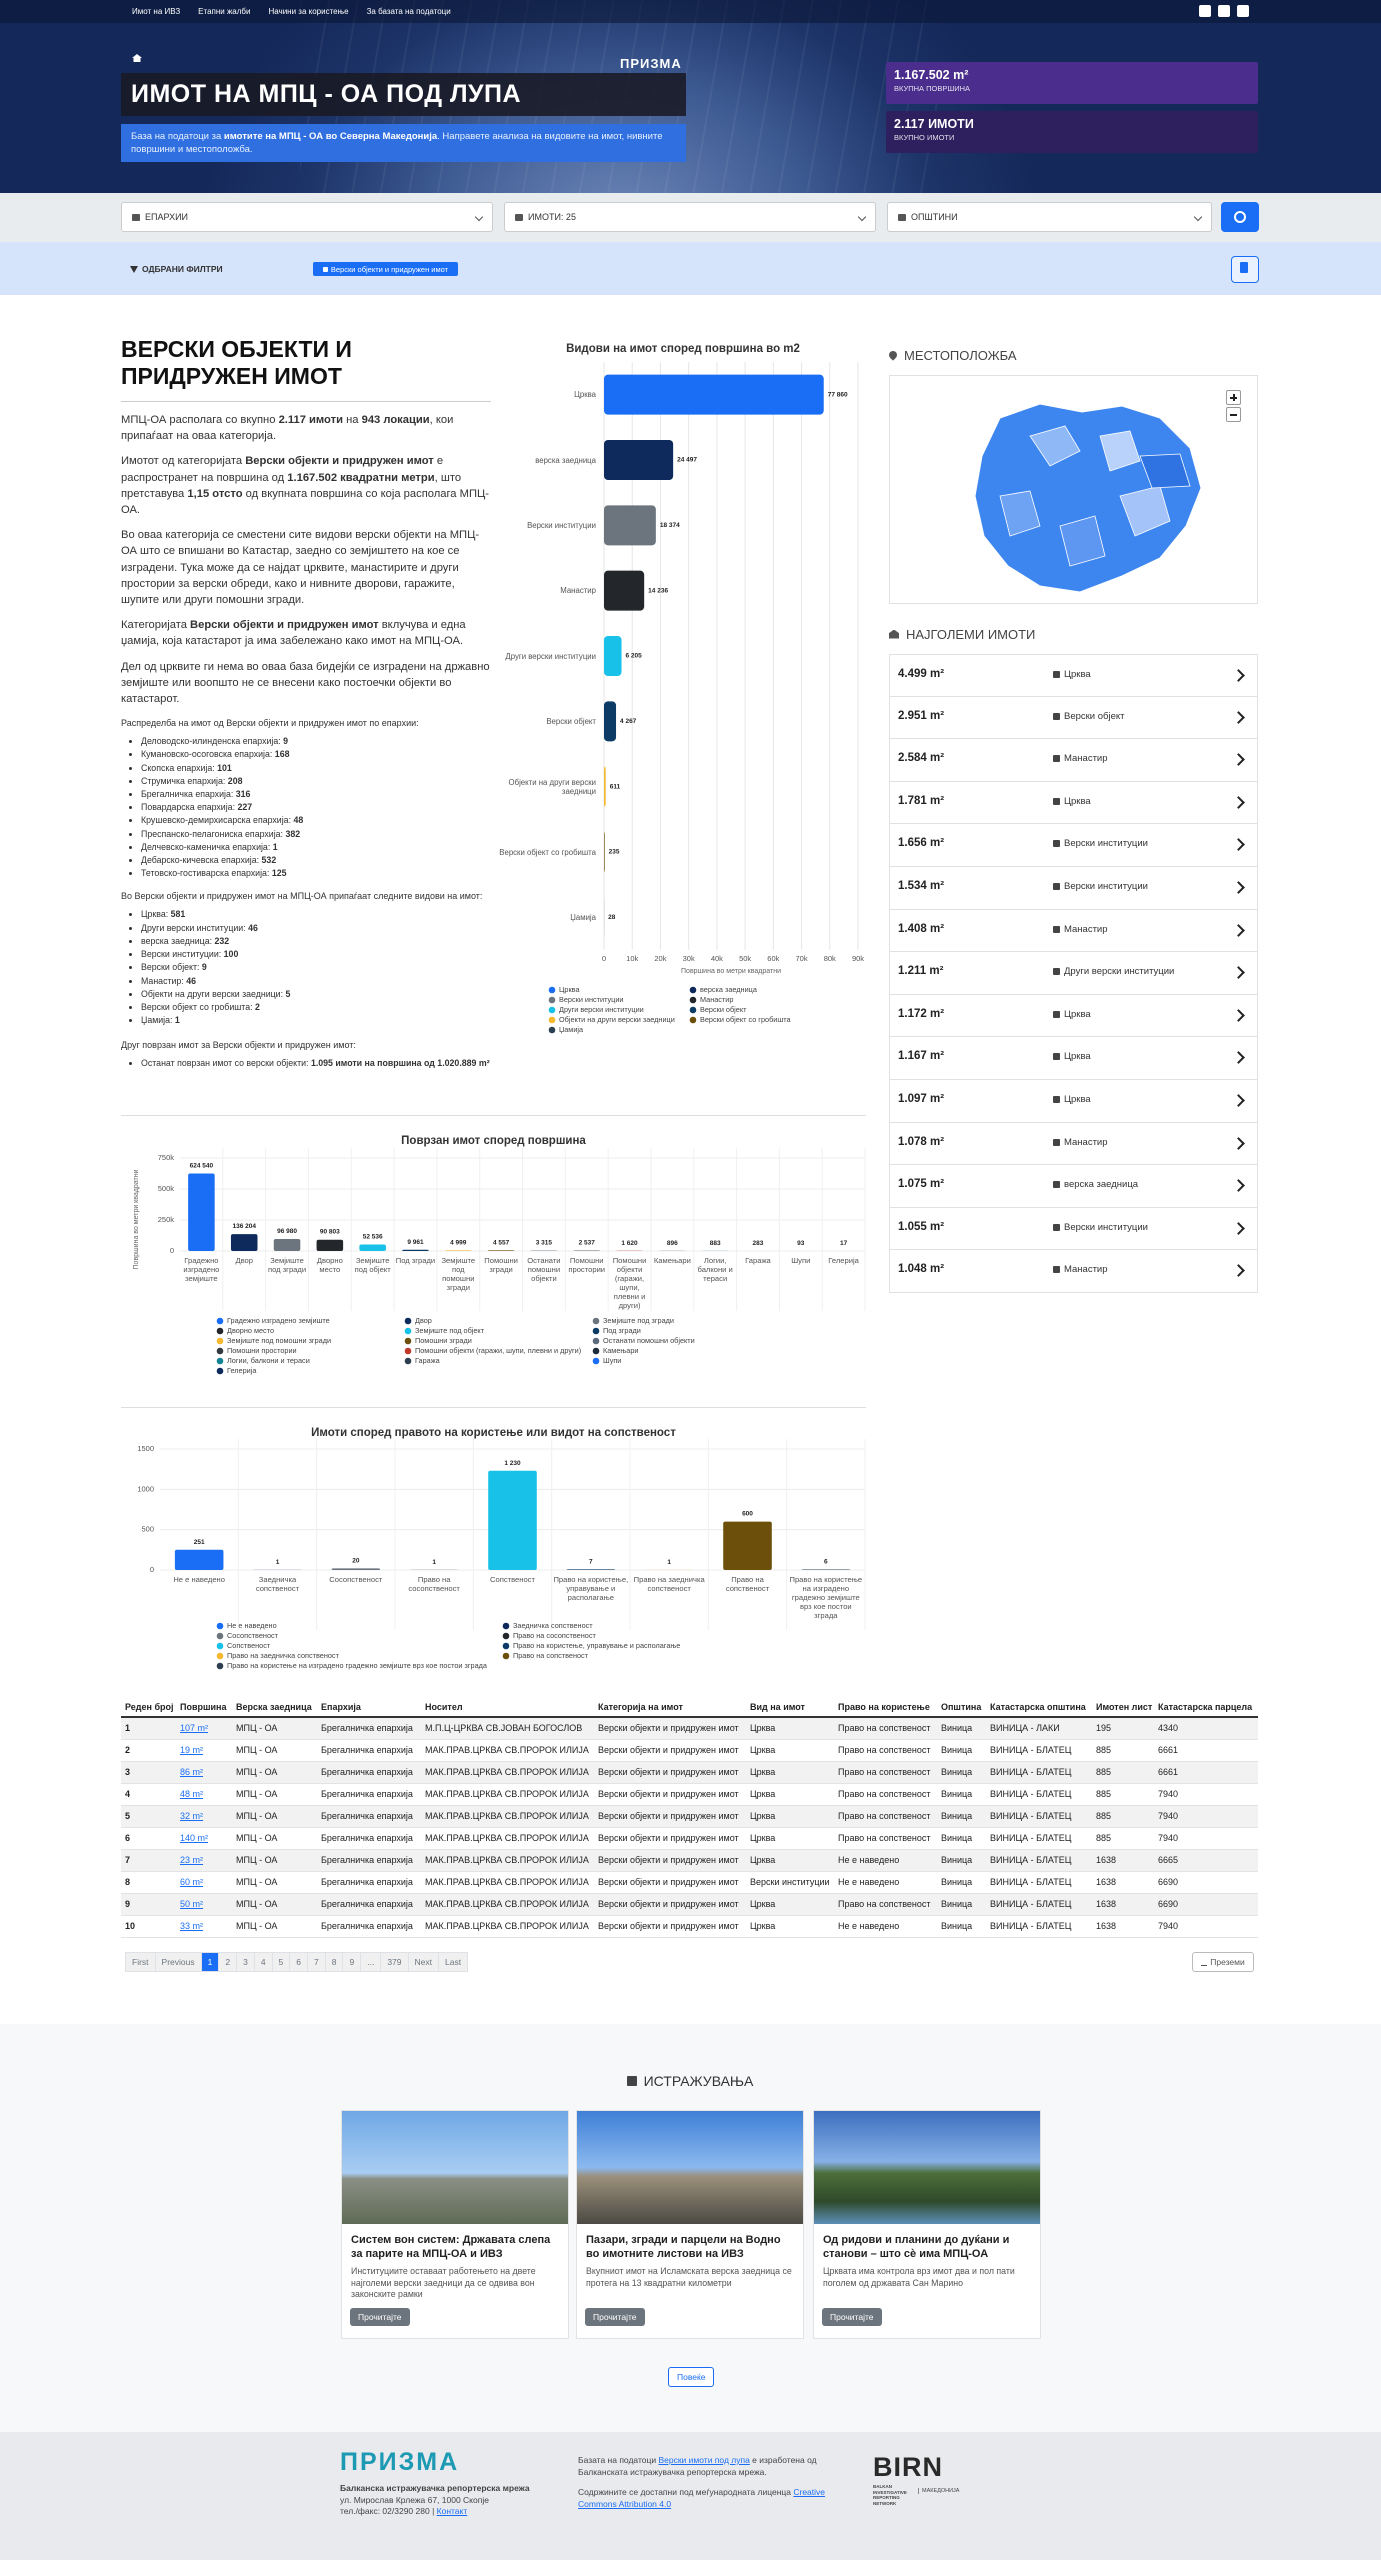 This screenshot has width=1381, height=2560. Describe the element at coordinates (395, 420) in the screenshot. I see `bold-text: 943 локации` at that location.